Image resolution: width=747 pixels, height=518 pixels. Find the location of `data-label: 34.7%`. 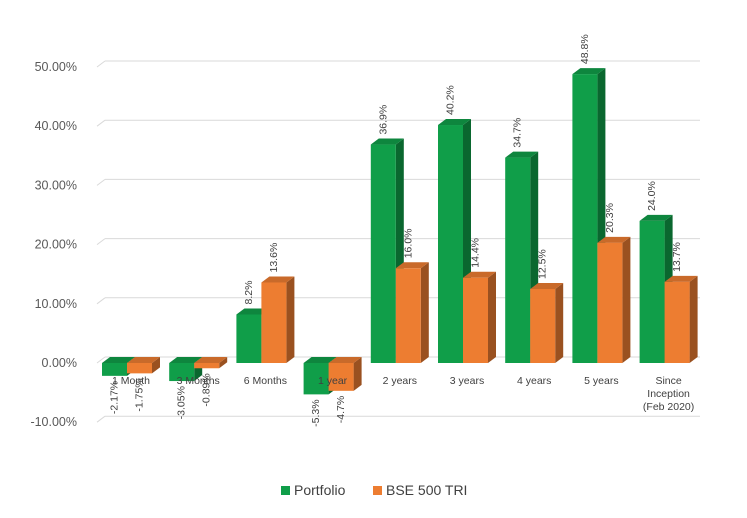

data-label: 34.7% is located at coordinates (518, 133).